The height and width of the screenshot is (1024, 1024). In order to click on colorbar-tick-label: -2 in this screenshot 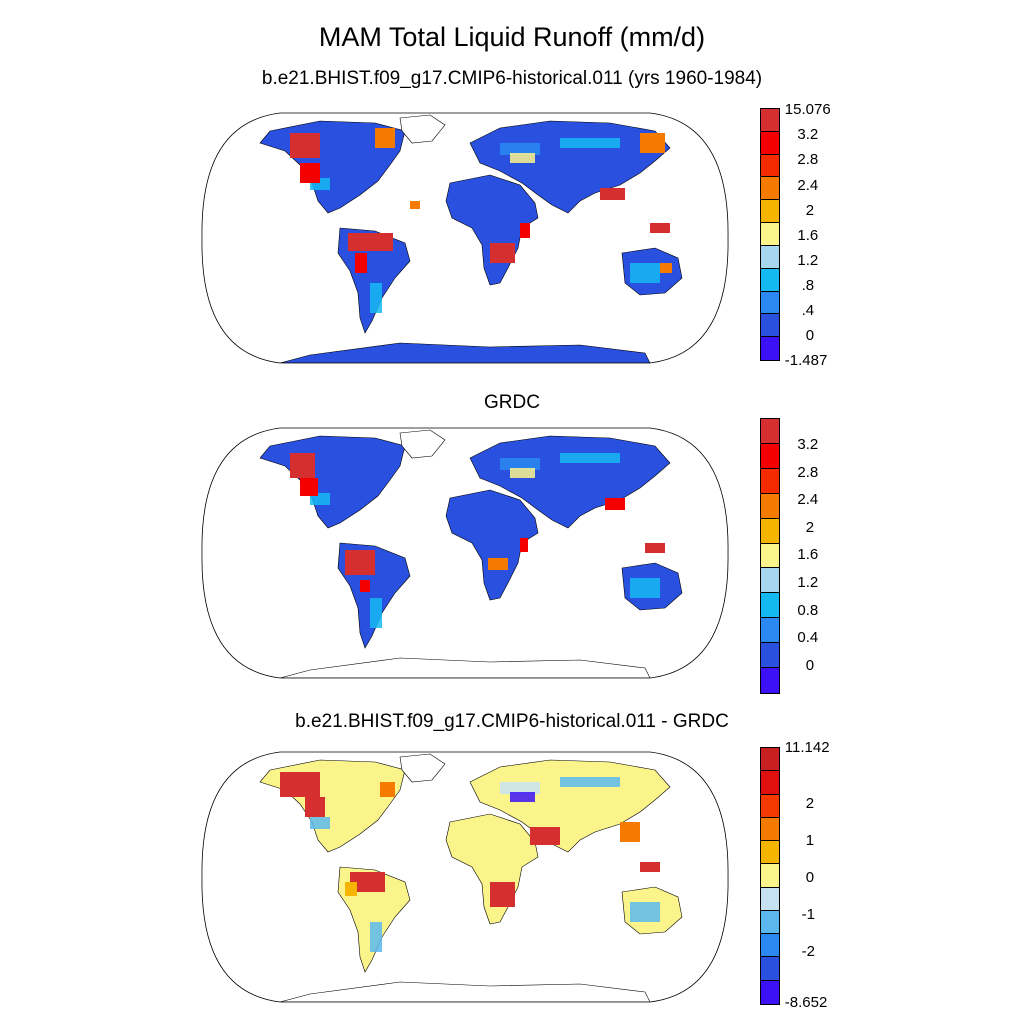, I will do `click(808, 951)`.